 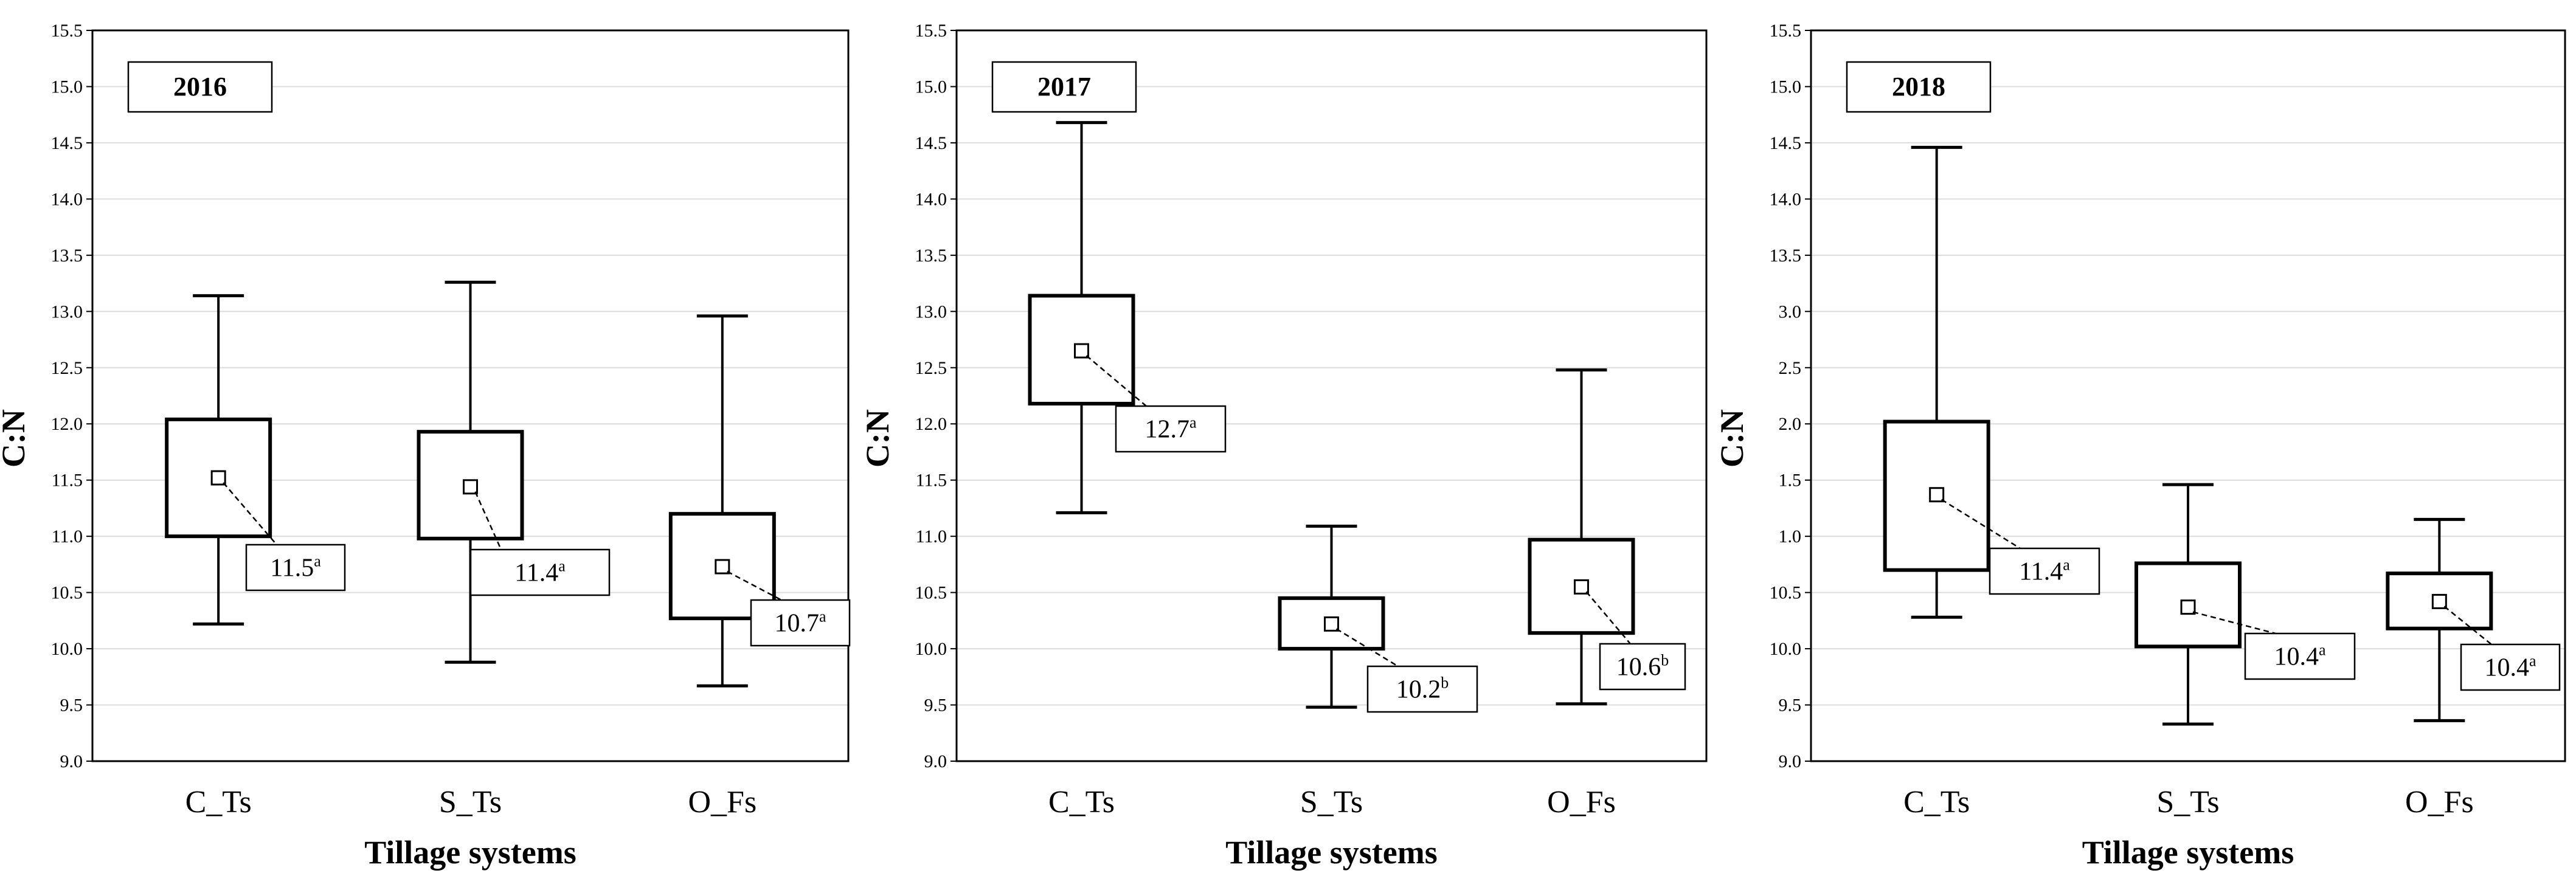 I want to click on year-label-text: 2018, so click(x=1918, y=87).